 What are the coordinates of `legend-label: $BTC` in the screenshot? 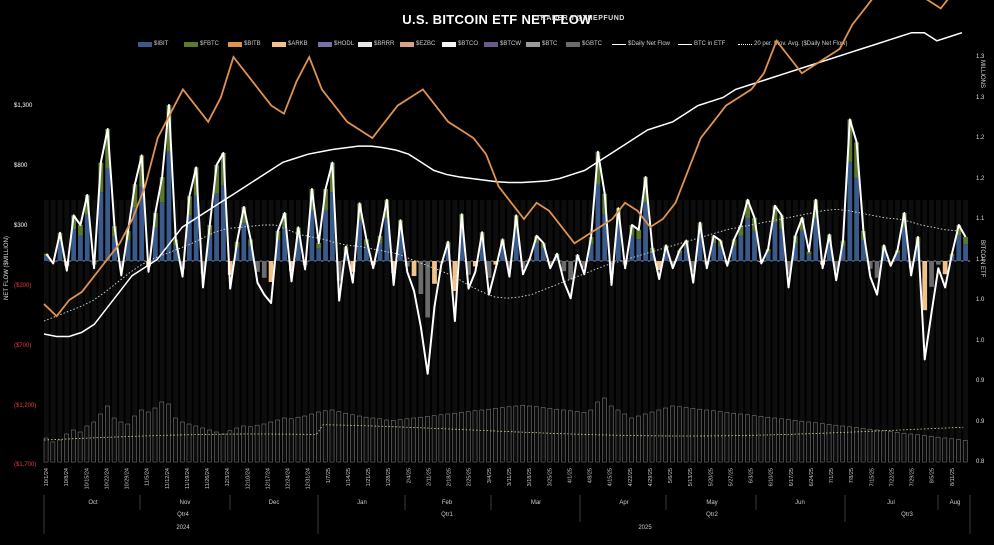 It's located at (550, 44).